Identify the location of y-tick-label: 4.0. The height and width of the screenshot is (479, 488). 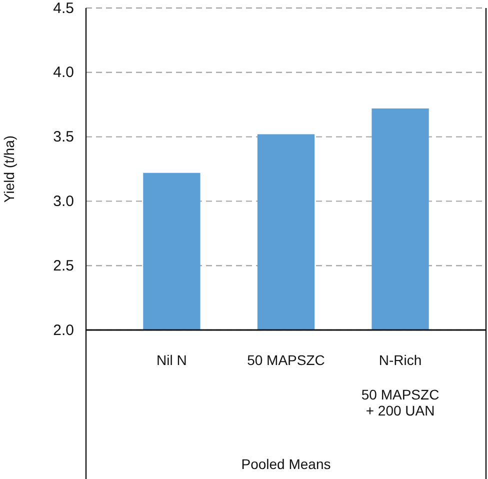
(63, 73).